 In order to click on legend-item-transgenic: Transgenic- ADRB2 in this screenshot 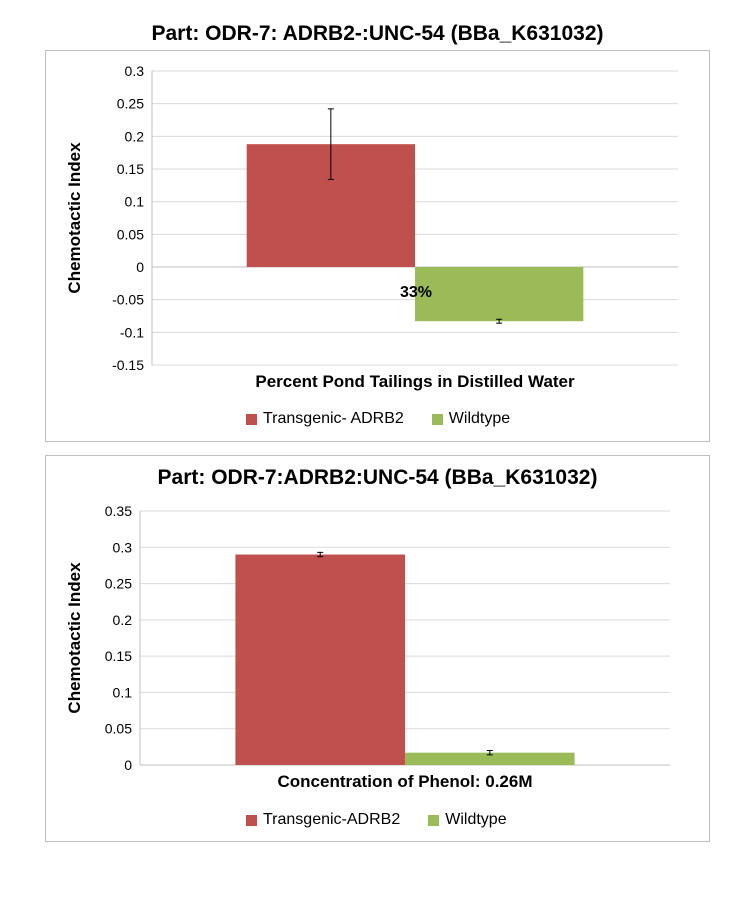, I will do `click(325, 419)`.